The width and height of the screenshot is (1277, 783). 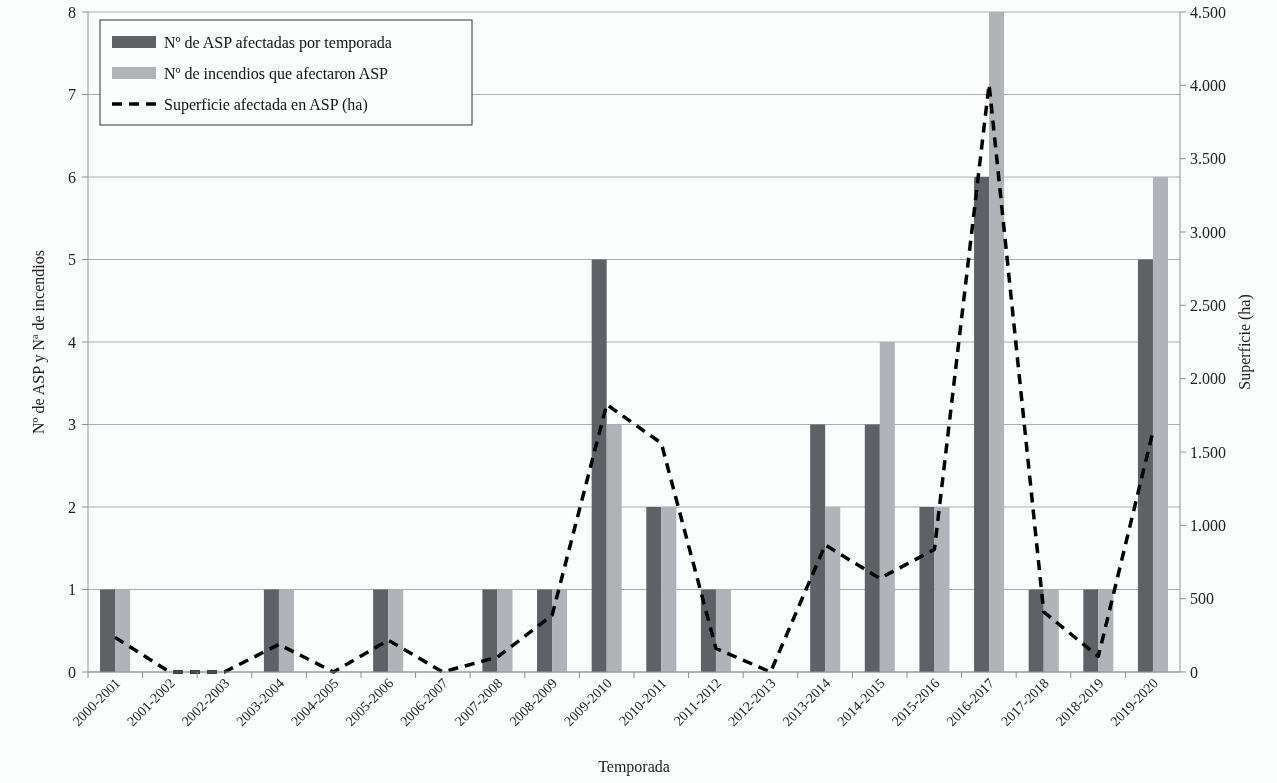 I want to click on y2-tick-label: 4.500, so click(x=1208, y=12).